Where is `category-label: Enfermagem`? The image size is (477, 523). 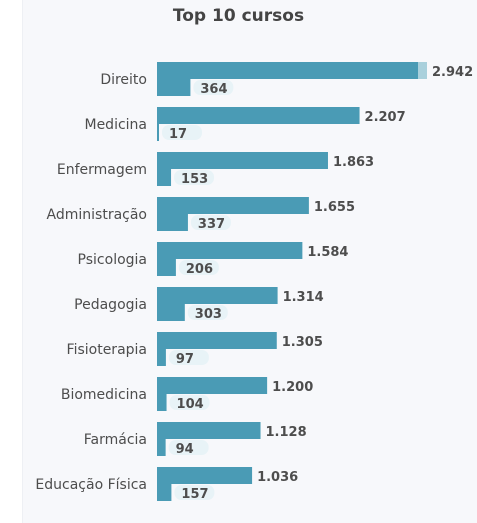
category-label: Enfermagem is located at coordinates (102, 170).